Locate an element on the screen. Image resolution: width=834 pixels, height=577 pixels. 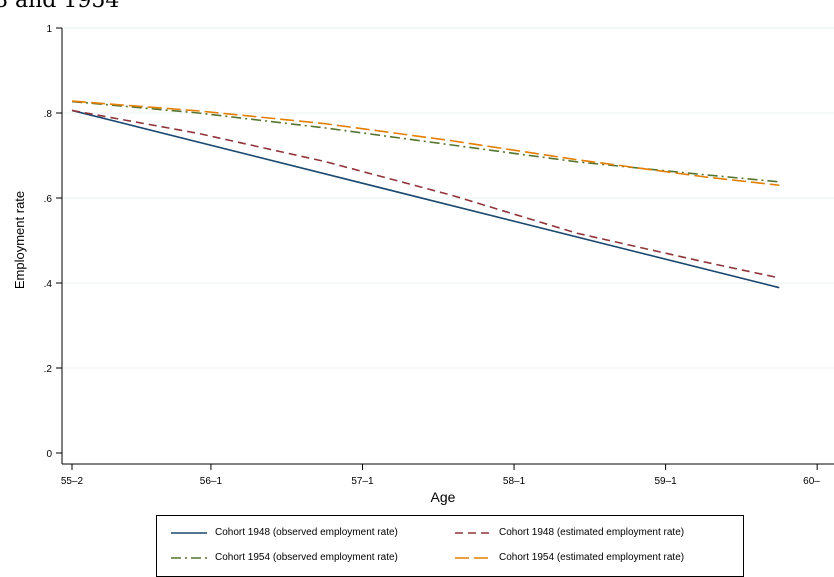
y-tick-label: 0 is located at coordinates (49, 454).